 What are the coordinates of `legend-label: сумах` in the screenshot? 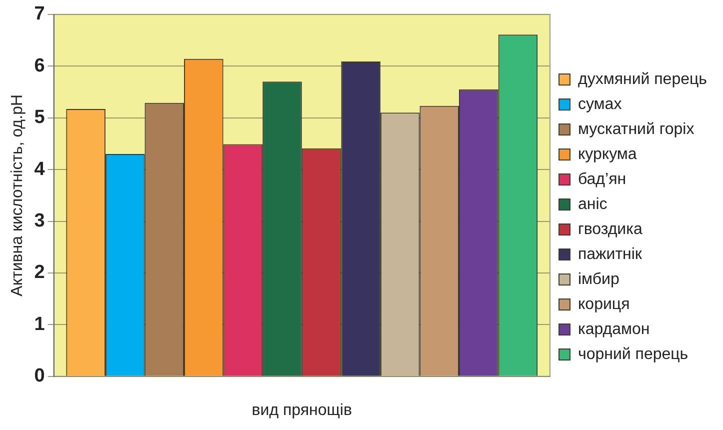 It's located at (600, 104).